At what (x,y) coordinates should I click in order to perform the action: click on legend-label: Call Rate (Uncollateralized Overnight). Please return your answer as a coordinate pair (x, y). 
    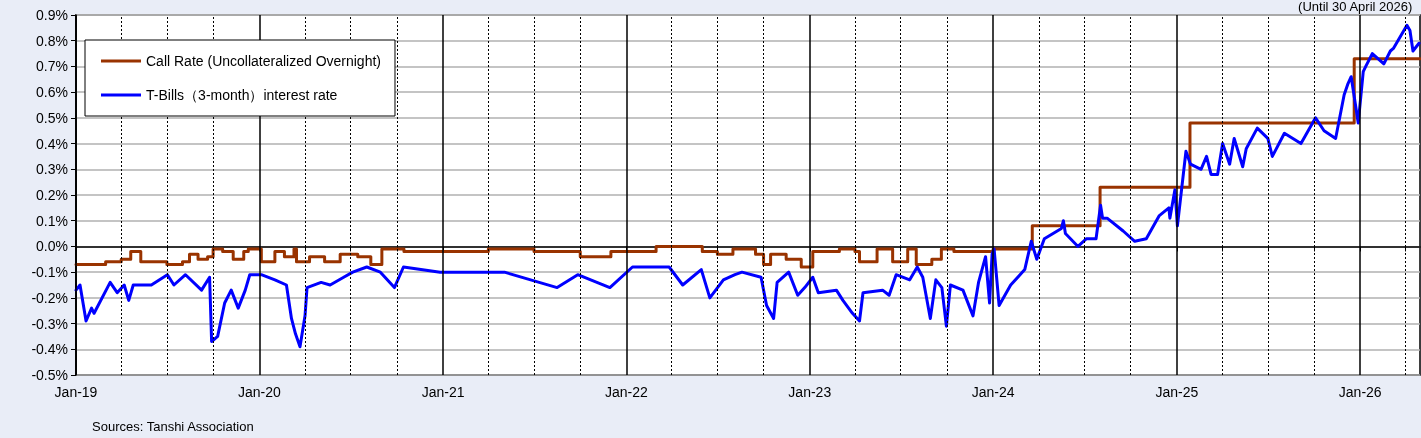
    Looking at the image, I should click on (263, 61).